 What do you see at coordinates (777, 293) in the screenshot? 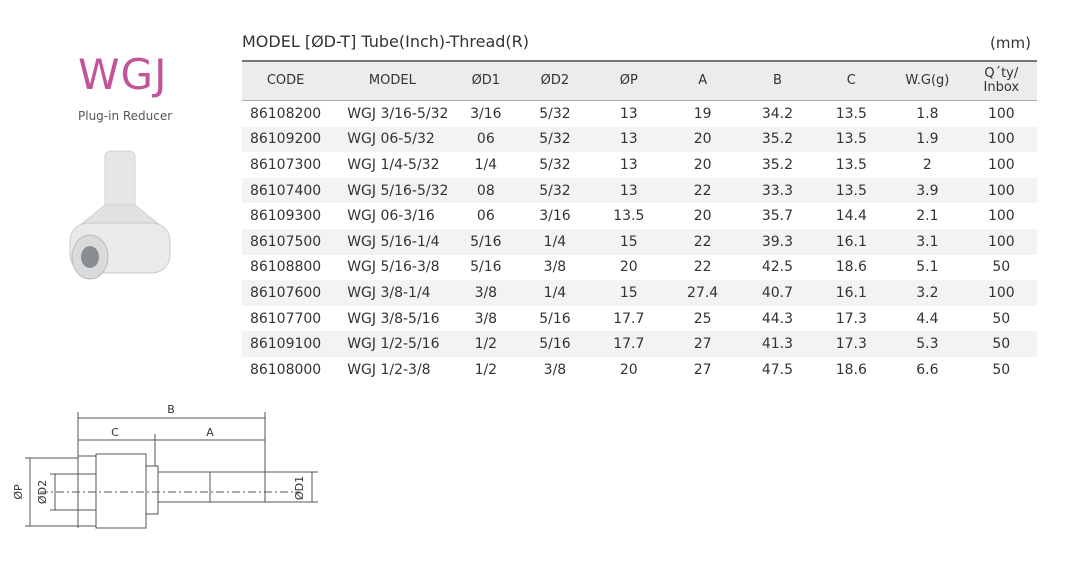
I see `table-cell: 40.7` at bounding box center [777, 293].